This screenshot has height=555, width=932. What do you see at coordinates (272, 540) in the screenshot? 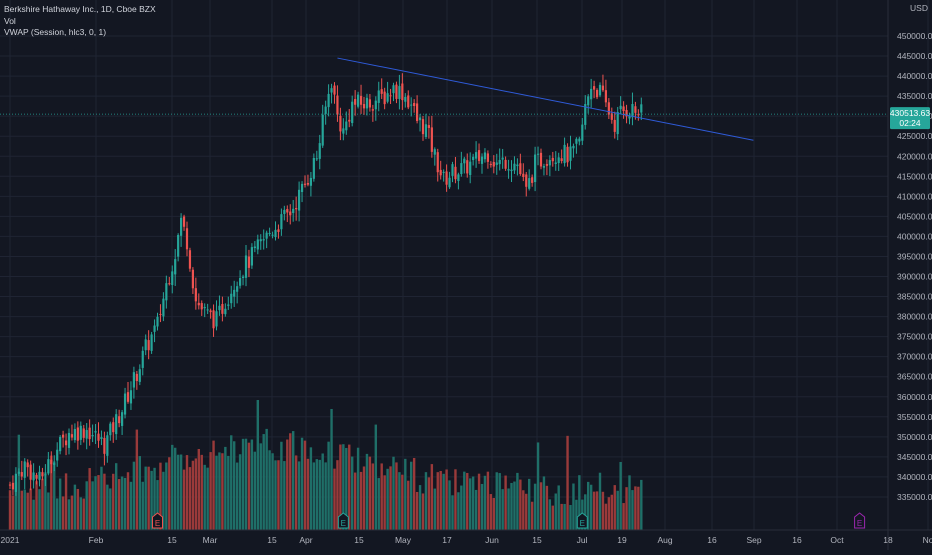
I see `x-tick-label: 15` at bounding box center [272, 540].